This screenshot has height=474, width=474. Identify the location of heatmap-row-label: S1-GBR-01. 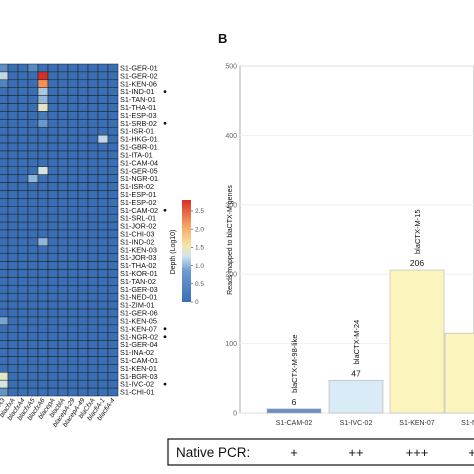
(139, 147).